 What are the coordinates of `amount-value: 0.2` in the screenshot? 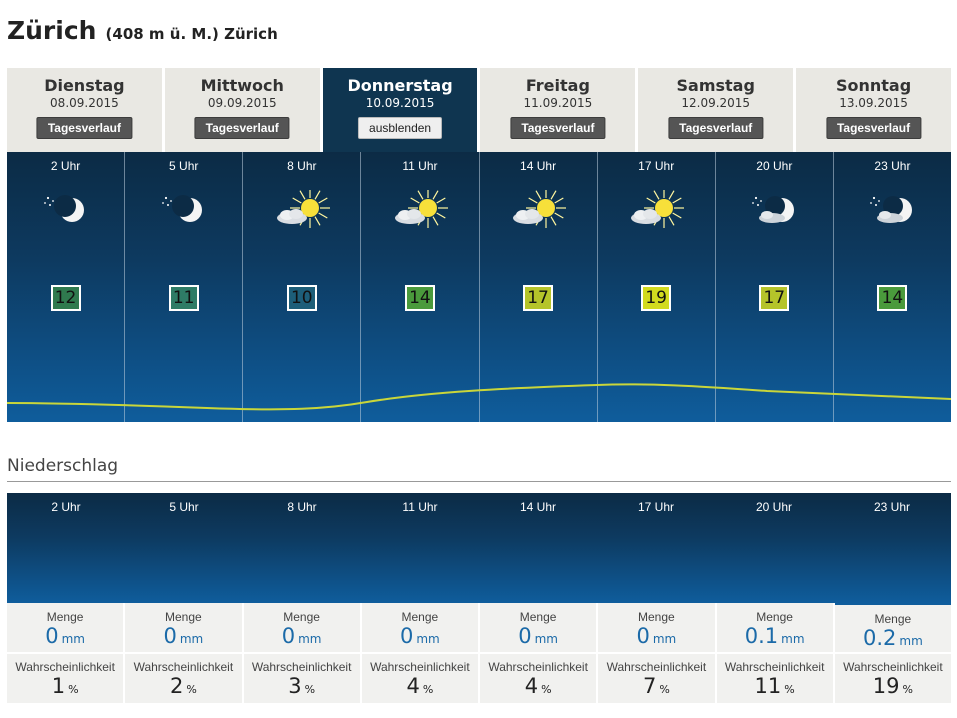 It's located at (879, 638).